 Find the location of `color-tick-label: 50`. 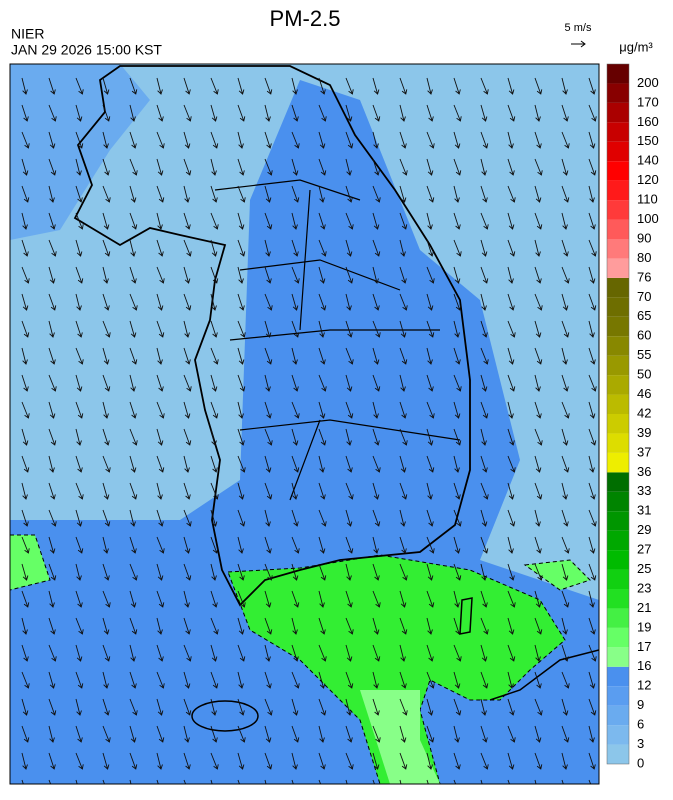

color-tick-label: 50 is located at coordinates (644, 374).